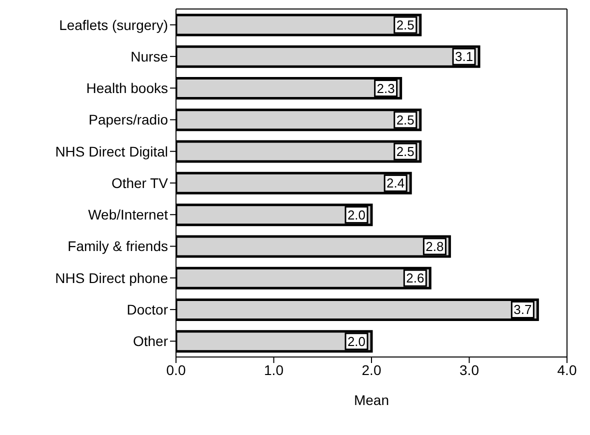  Describe the element at coordinates (140, 182) in the screenshot. I see `y-tick-label: Other TV` at that location.